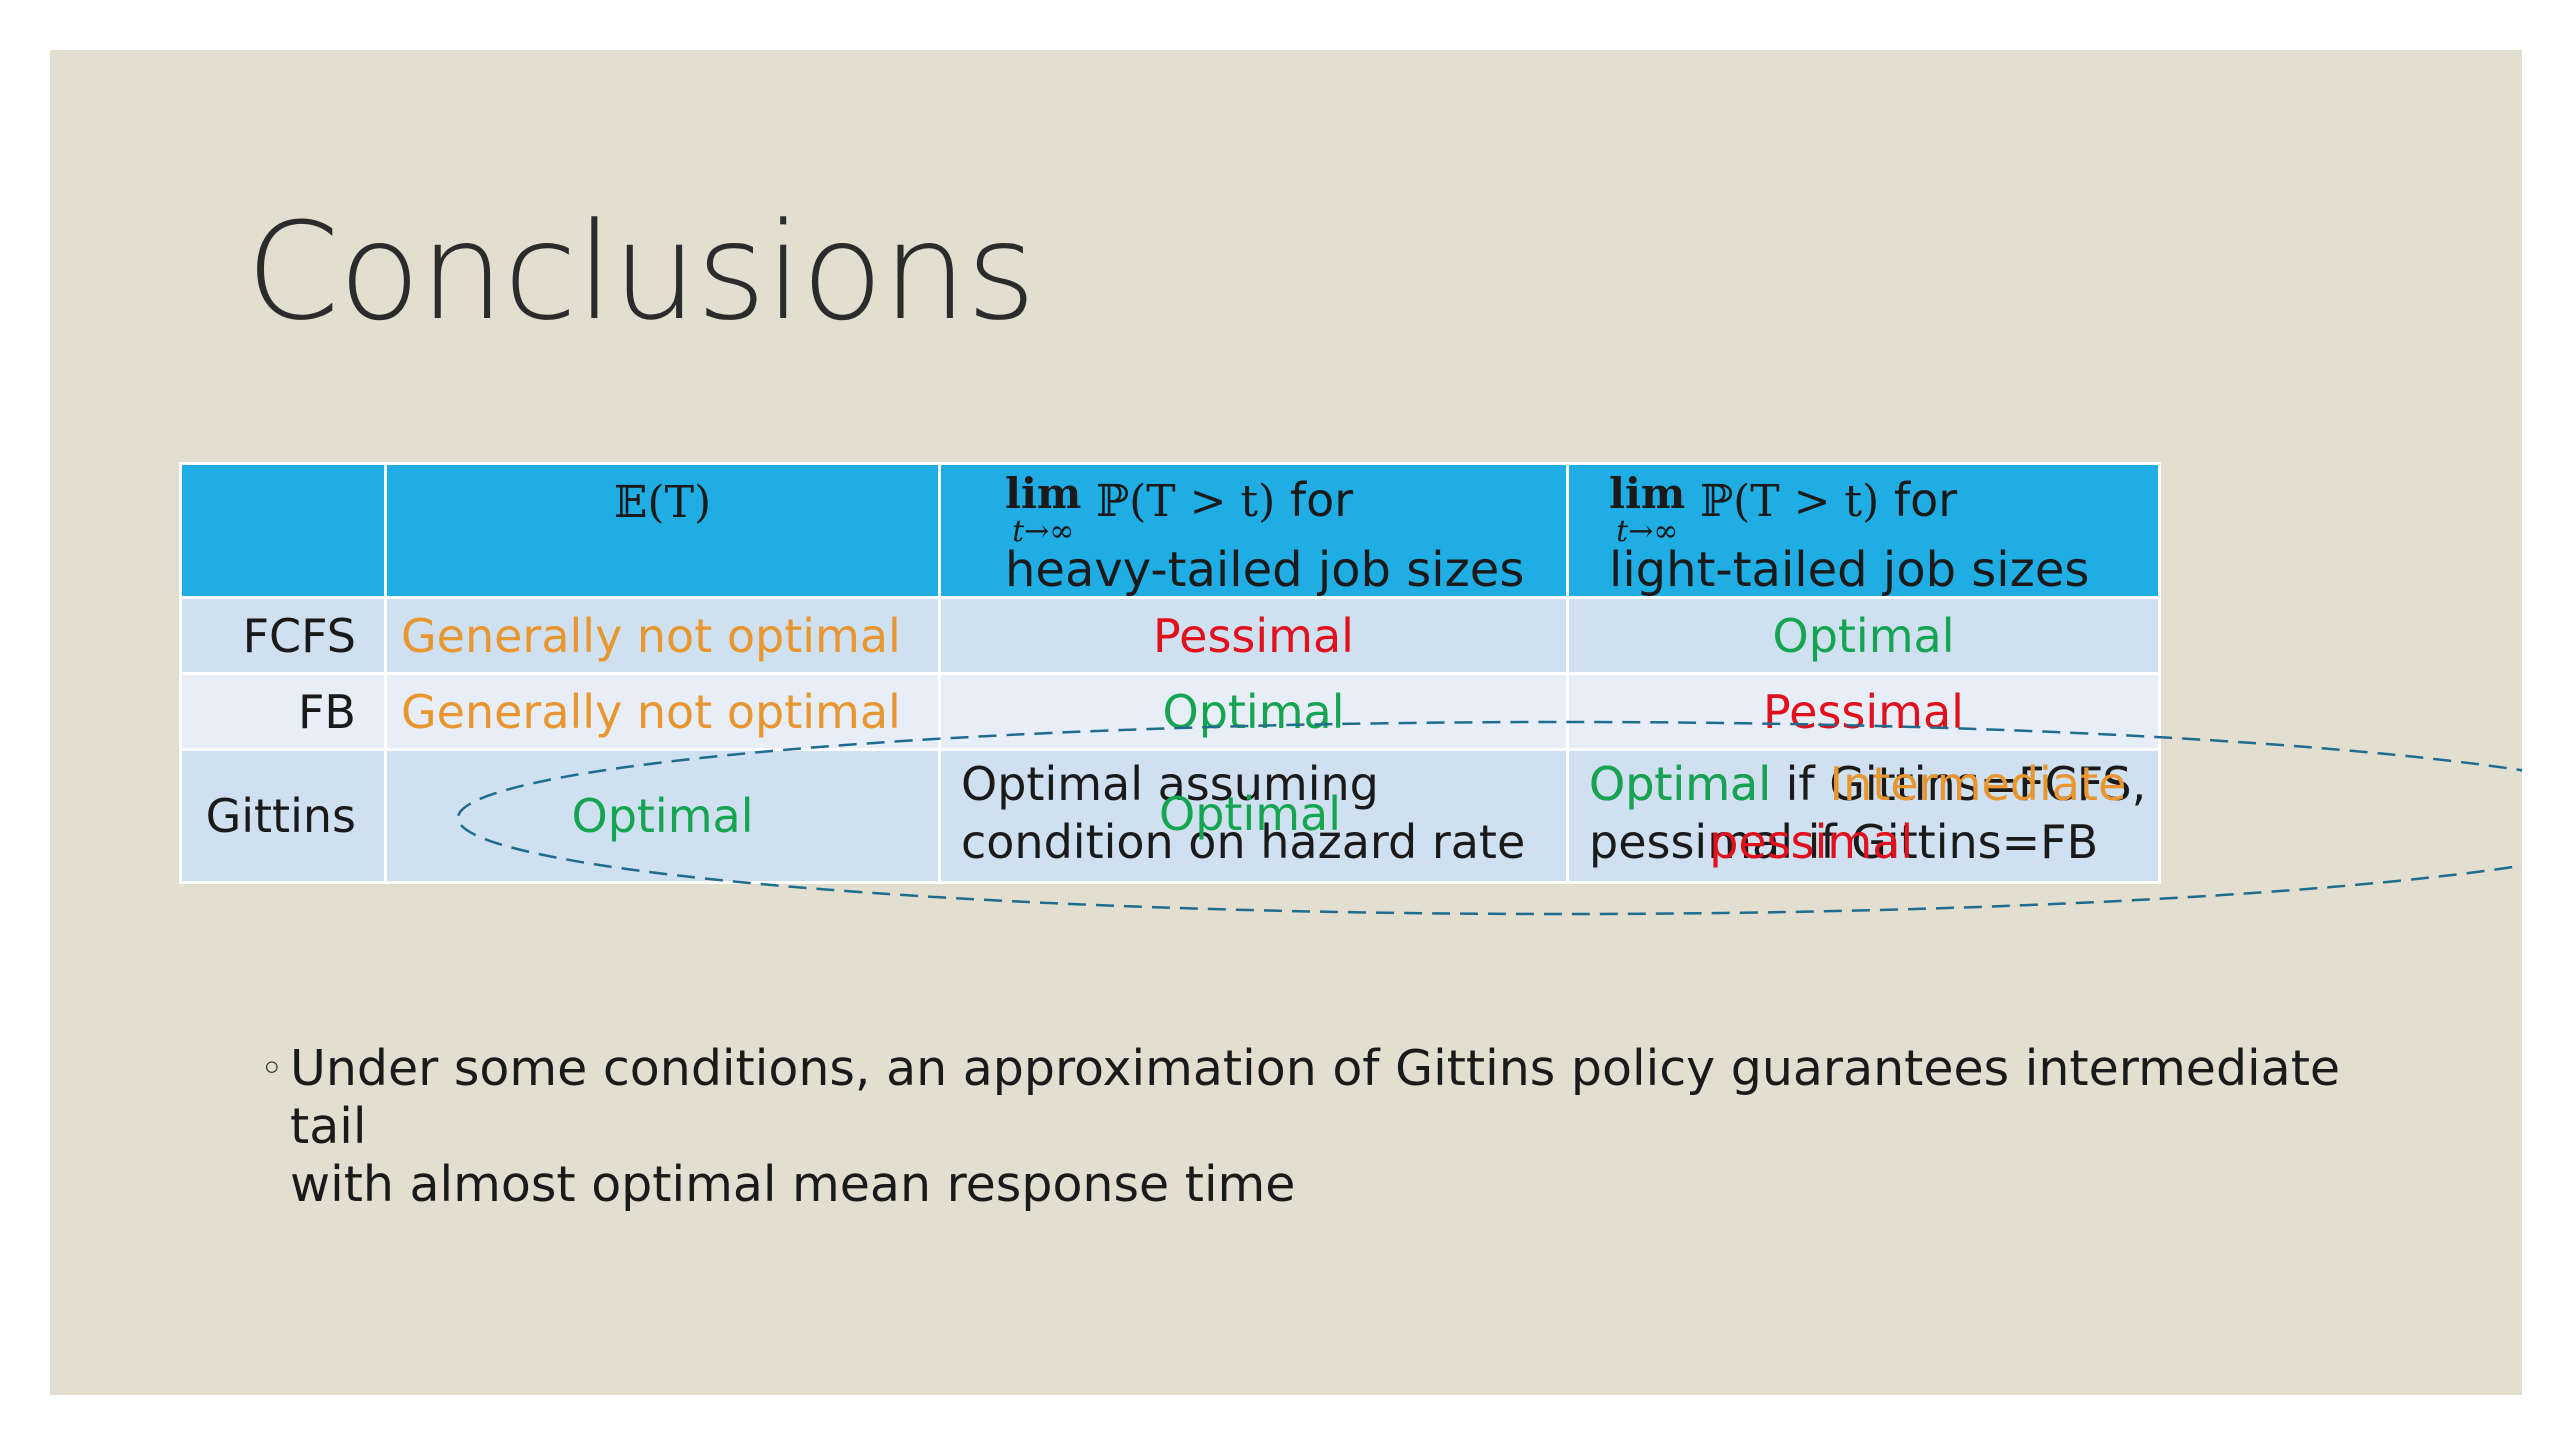 This screenshot has width=2560, height=1440. What do you see at coordinates (1265, 570) in the screenshot?
I see `header-heavy-label: heavy-tailed job sizes` at bounding box center [1265, 570].